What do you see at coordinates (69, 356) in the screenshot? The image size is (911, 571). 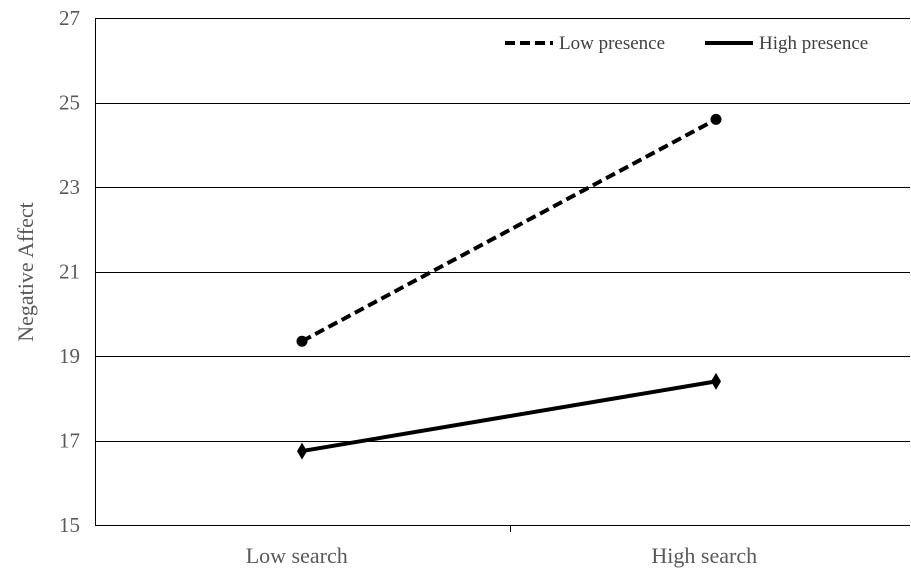 I see `y-tick-label: 19` at bounding box center [69, 356].